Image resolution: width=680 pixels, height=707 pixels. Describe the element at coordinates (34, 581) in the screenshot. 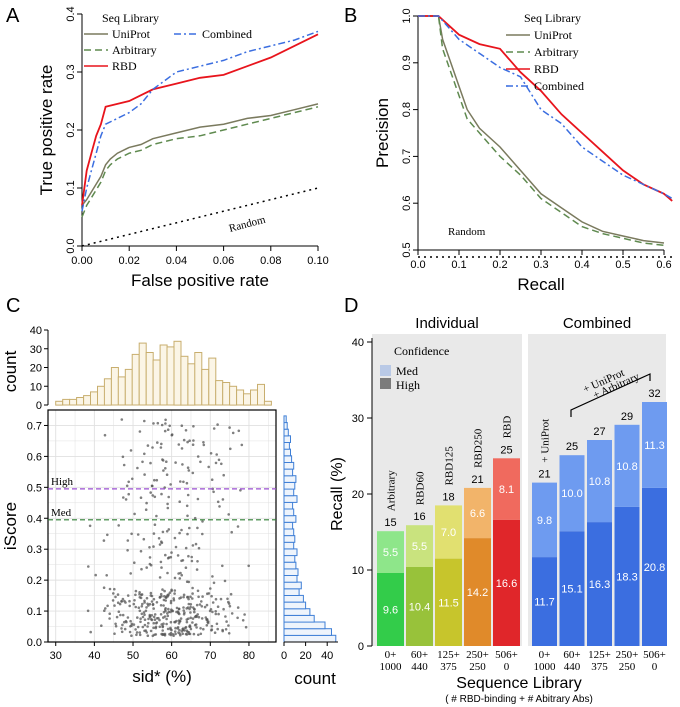

I see `y-tick-label: 0.2` at that location.